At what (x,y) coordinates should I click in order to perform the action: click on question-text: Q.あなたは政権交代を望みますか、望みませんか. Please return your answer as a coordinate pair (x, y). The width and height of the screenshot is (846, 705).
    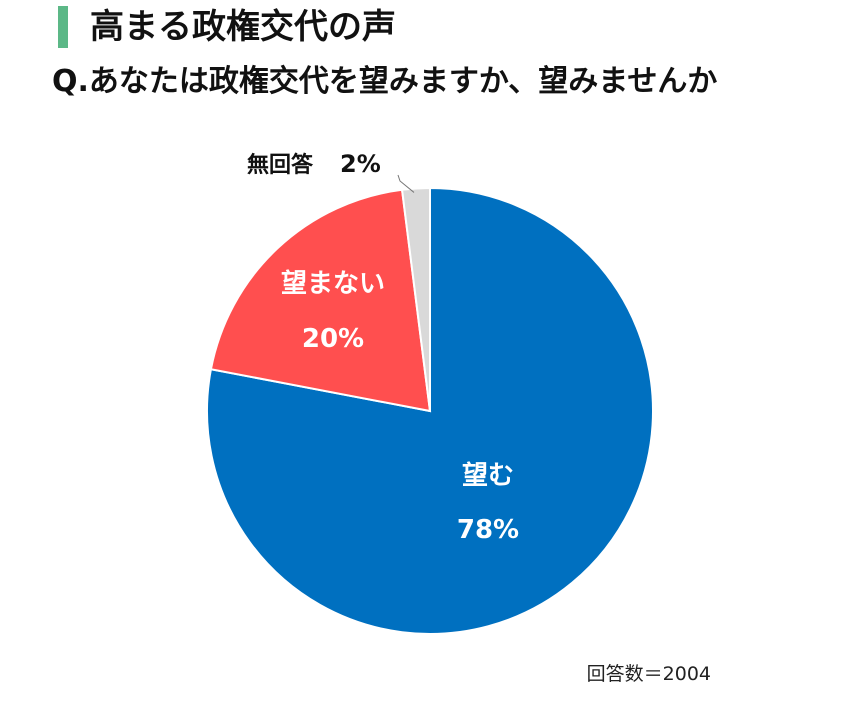
    Looking at the image, I should click on (385, 81).